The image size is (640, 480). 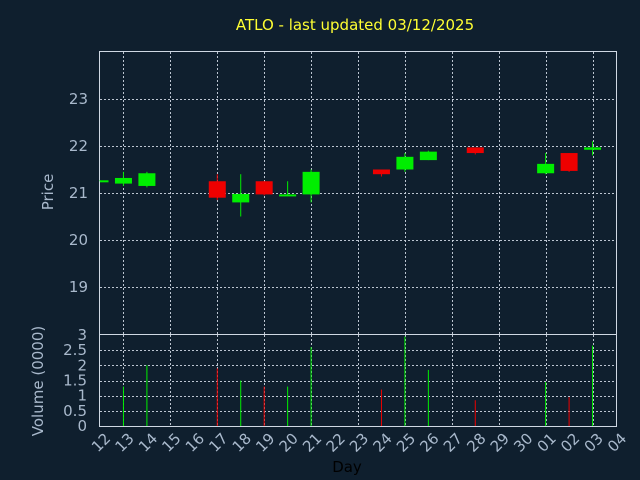 I want to click on x-tick-label: 16, so click(x=195, y=443).